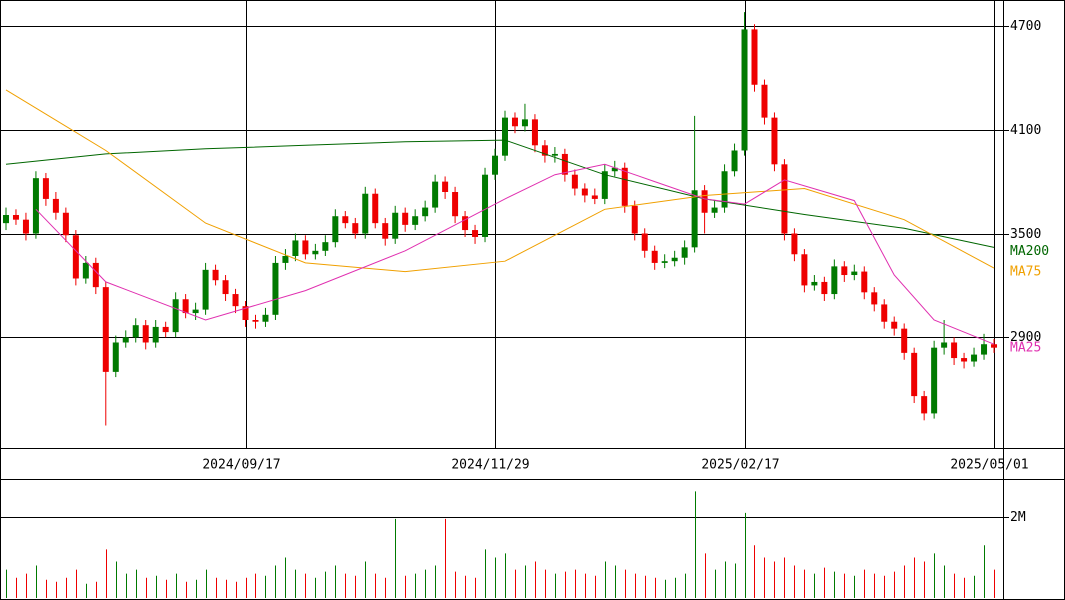  What do you see at coordinates (740, 465) in the screenshot?
I see `x-tick-label: 2025/02/17` at bounding box center [740, 465].